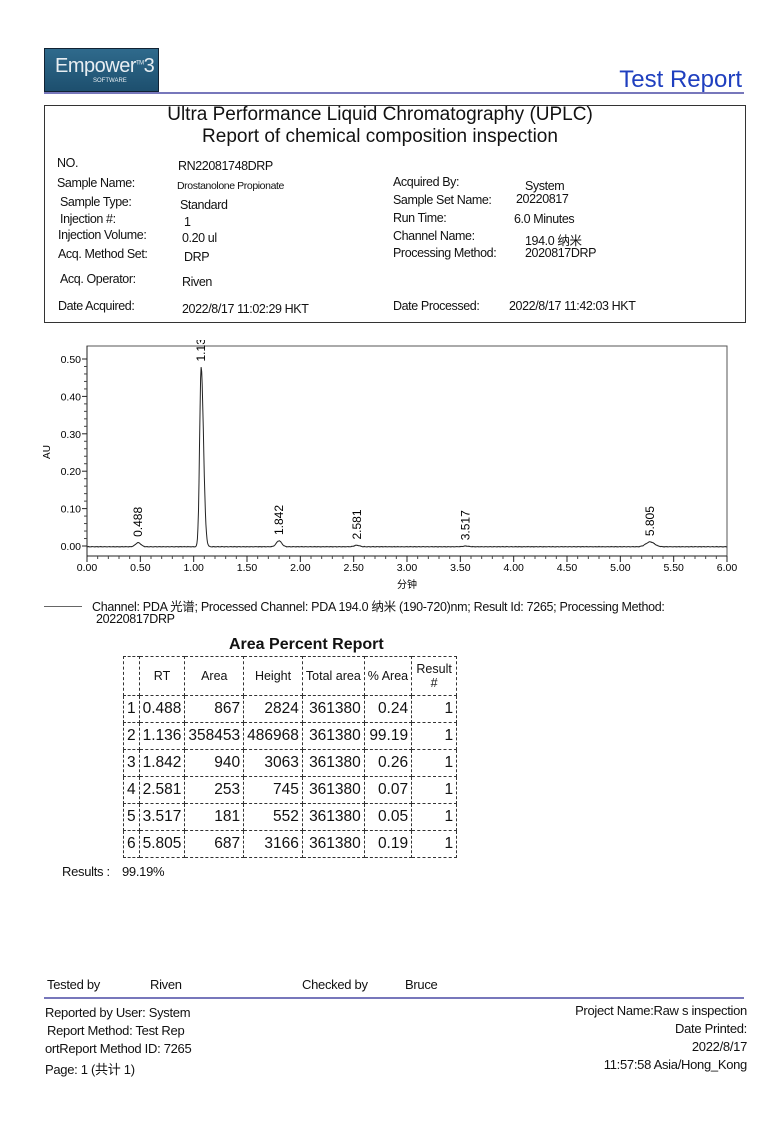 The width and height of the screenshot is (768, 1127). What do you see at coordinates (394, 93) in the screenshot?
I see `header-divider` at bounding box center [394, 93].